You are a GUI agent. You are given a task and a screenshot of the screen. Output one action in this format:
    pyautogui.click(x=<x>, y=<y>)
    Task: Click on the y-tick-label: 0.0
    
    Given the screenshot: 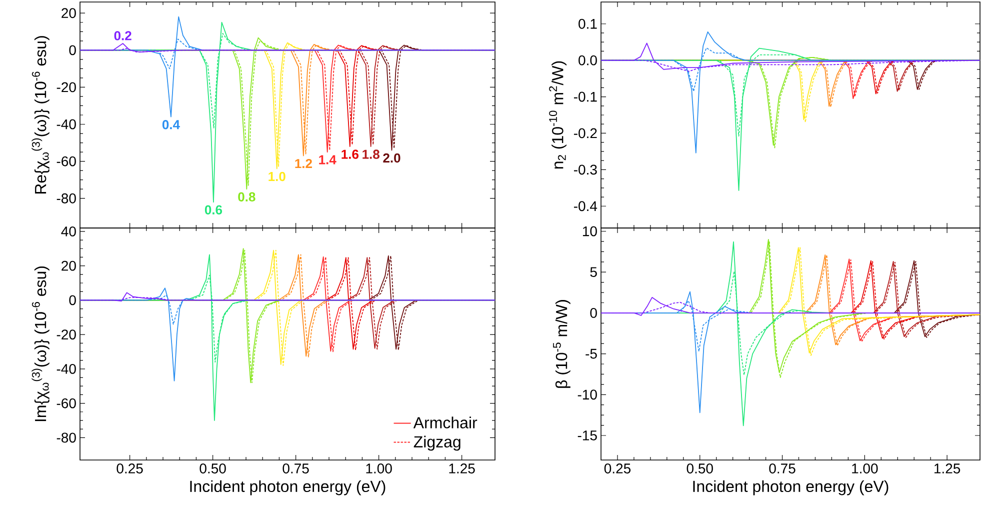 What is the action you would take?
    pyautogui.click(x=587, y=60)
    